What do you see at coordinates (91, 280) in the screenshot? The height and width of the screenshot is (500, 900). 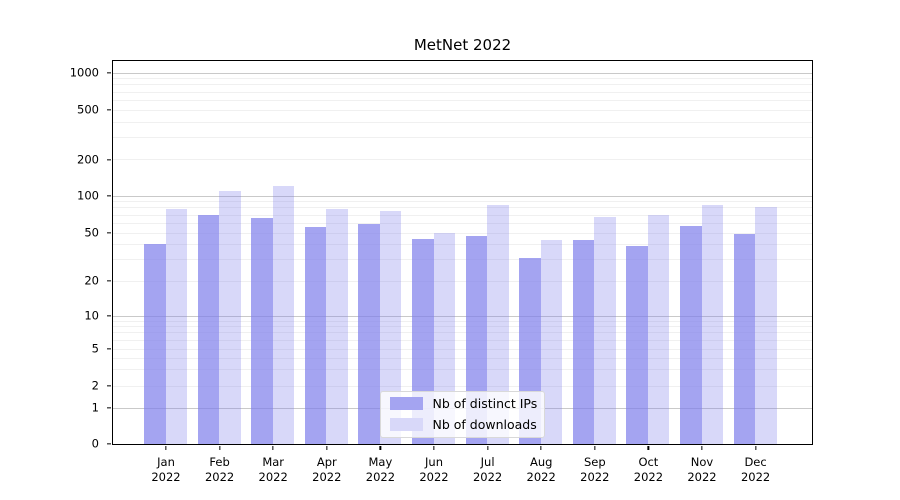 I see `y-tick-label: 20` at bounding box center [91, 280].